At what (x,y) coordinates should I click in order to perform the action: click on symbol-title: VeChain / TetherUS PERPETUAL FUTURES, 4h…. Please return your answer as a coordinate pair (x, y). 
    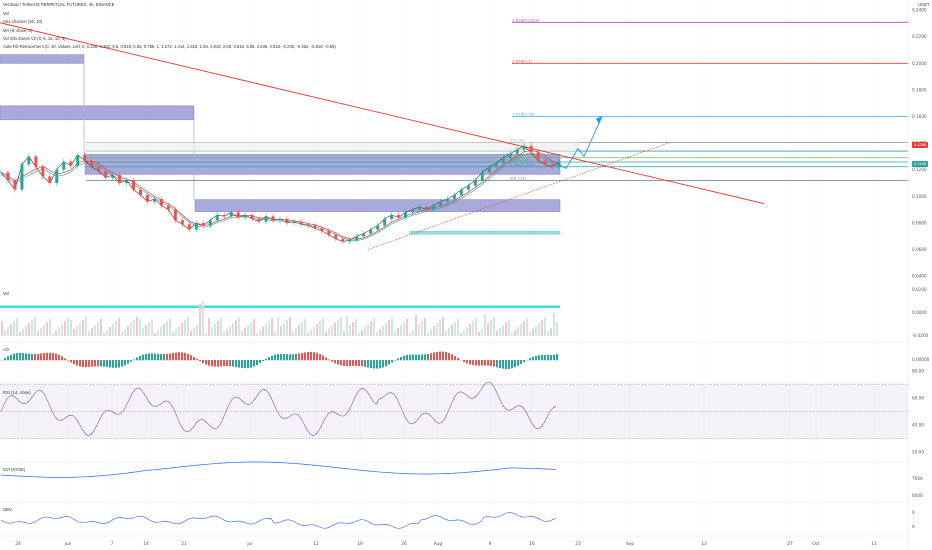
    Looking at the image, I should click on (59, 4).